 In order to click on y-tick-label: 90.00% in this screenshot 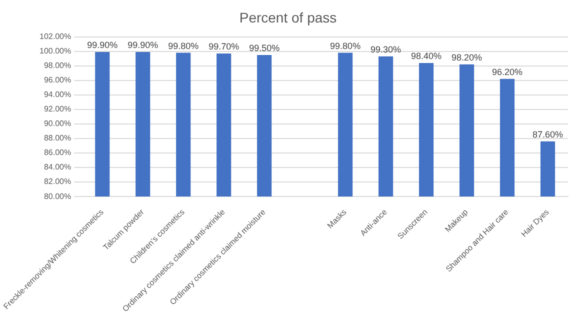, I will do `click(58, 123)`.